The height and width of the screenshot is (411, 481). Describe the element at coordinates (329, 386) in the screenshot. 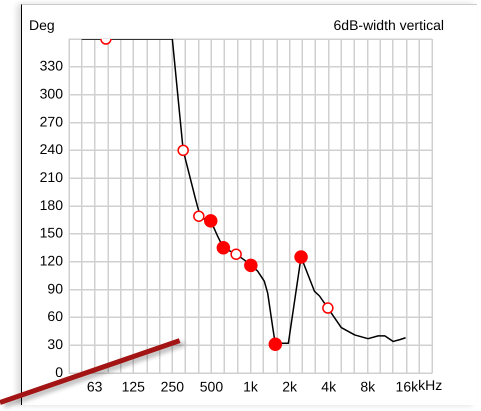

I see `x-tick-label: 4k` at that location.